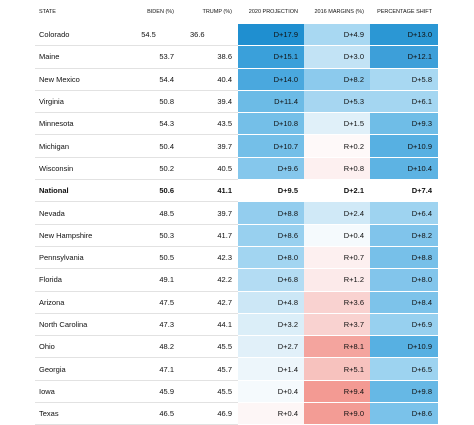 This screenshot has width=474, height=425. What do you see at coordinates (404, 347) in the screenshot?
I see `value-cell: D+10.9` at bounding box center [404, 347].